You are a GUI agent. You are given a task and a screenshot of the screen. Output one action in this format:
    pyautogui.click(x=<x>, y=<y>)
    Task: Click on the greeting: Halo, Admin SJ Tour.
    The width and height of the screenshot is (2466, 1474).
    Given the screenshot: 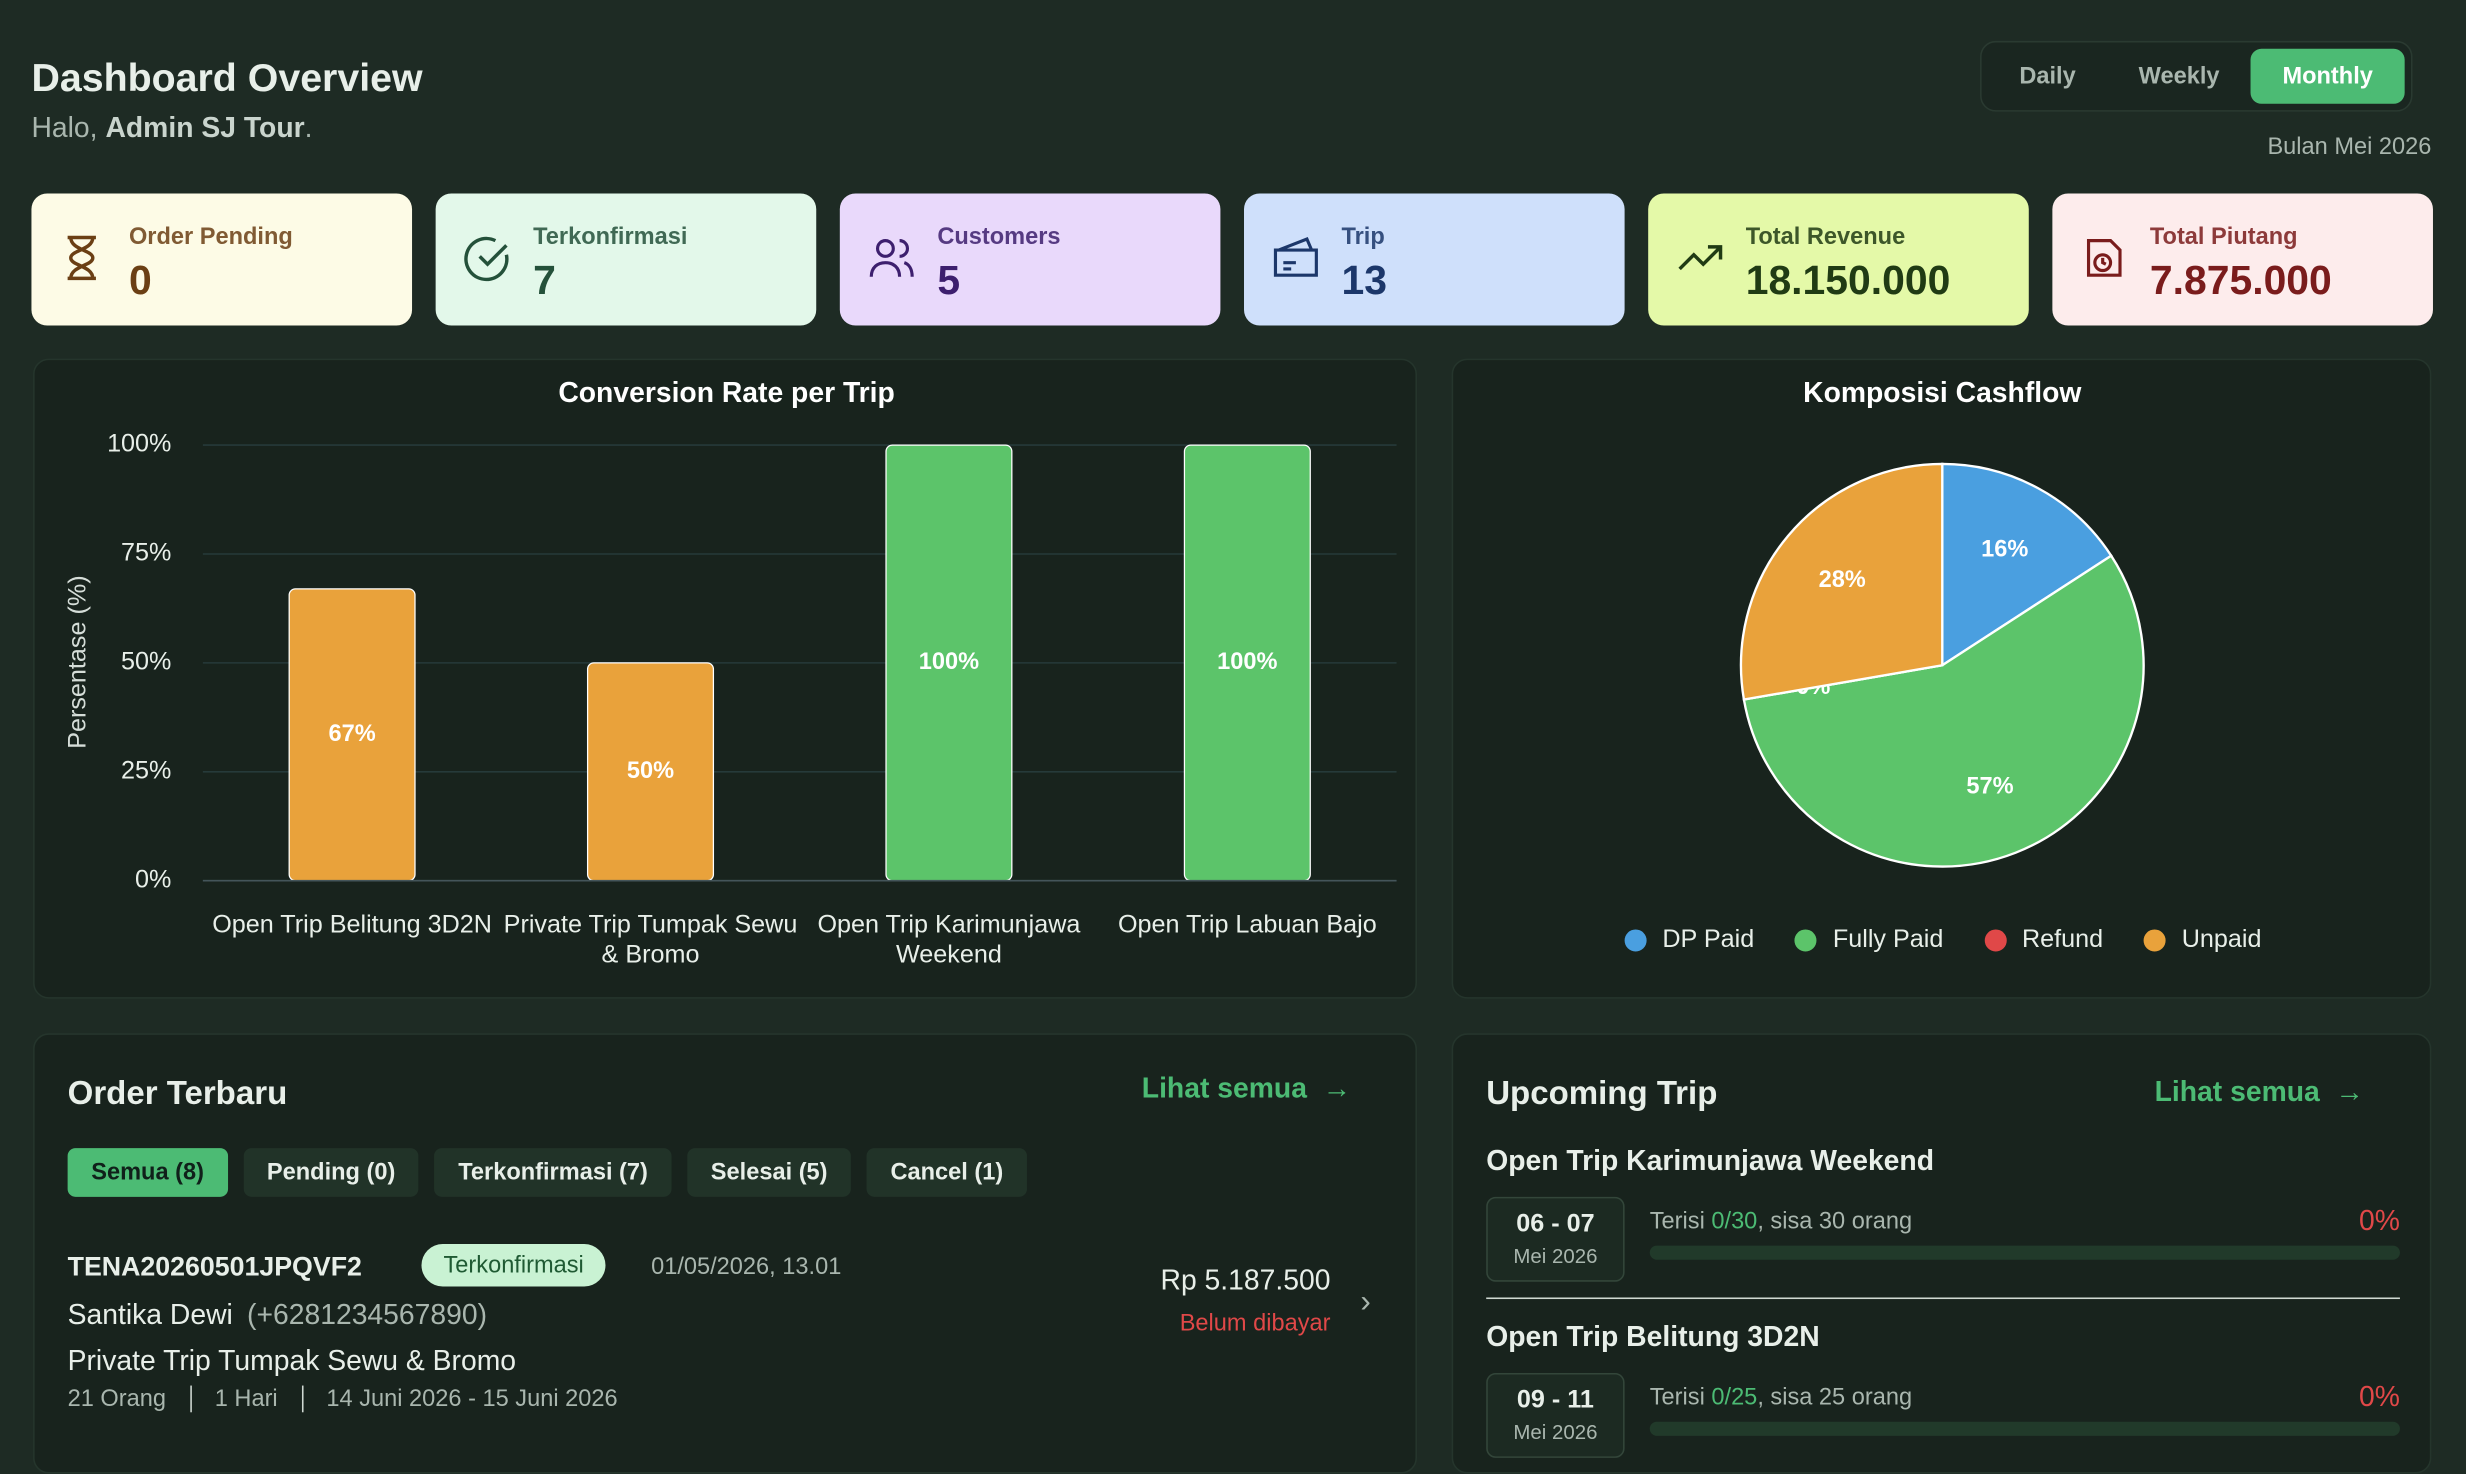 What is the action you would take?
    pyautogui.click(x=171, y=128)
    